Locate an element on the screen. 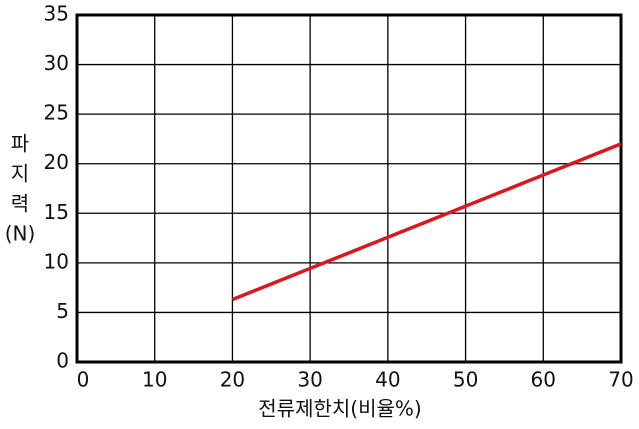  x-tick-label: 70 is located at coordinates (620, 380).